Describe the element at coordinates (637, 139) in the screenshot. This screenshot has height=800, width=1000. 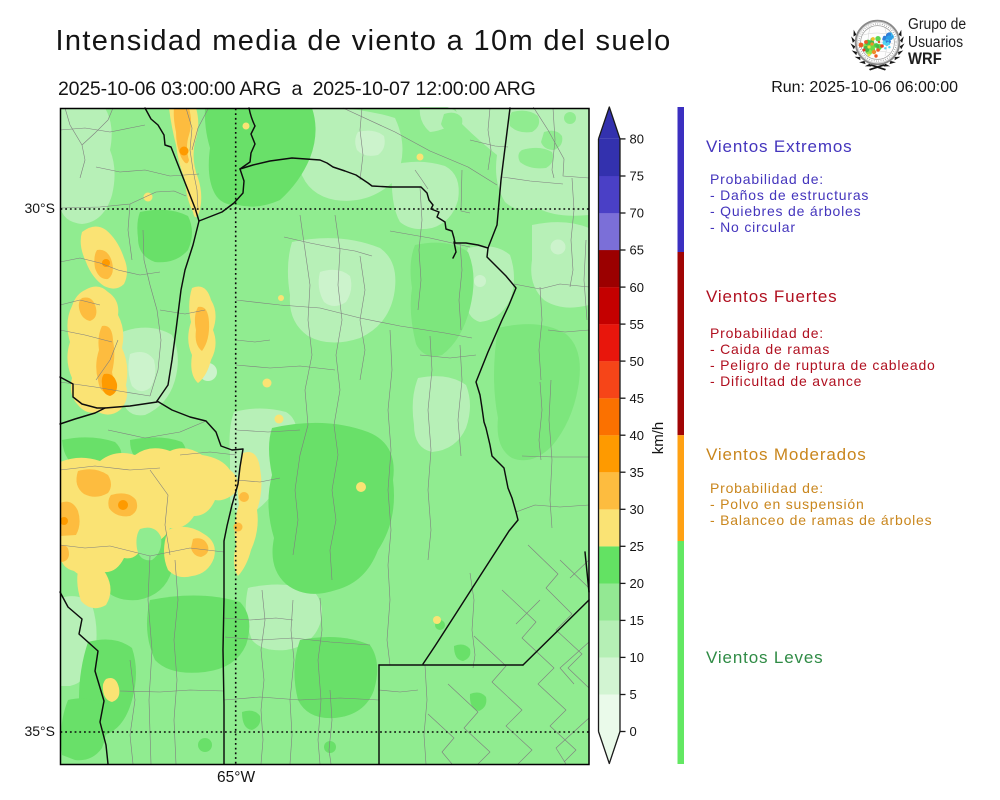
I see `svg-text: 80` at that location.